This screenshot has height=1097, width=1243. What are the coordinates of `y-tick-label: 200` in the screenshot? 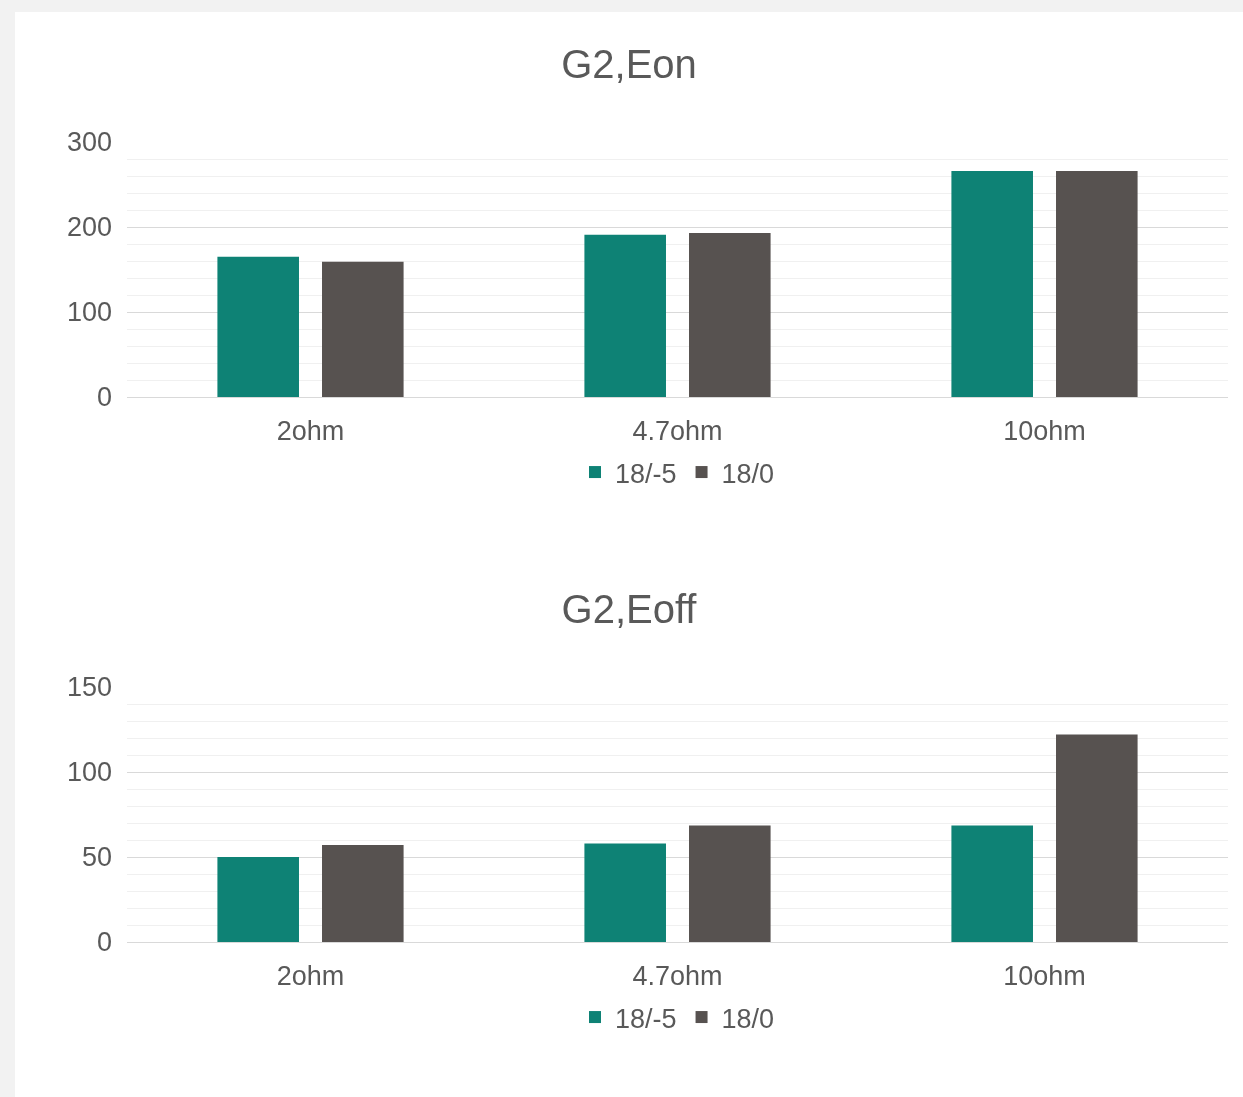 It's located at (89, 227).